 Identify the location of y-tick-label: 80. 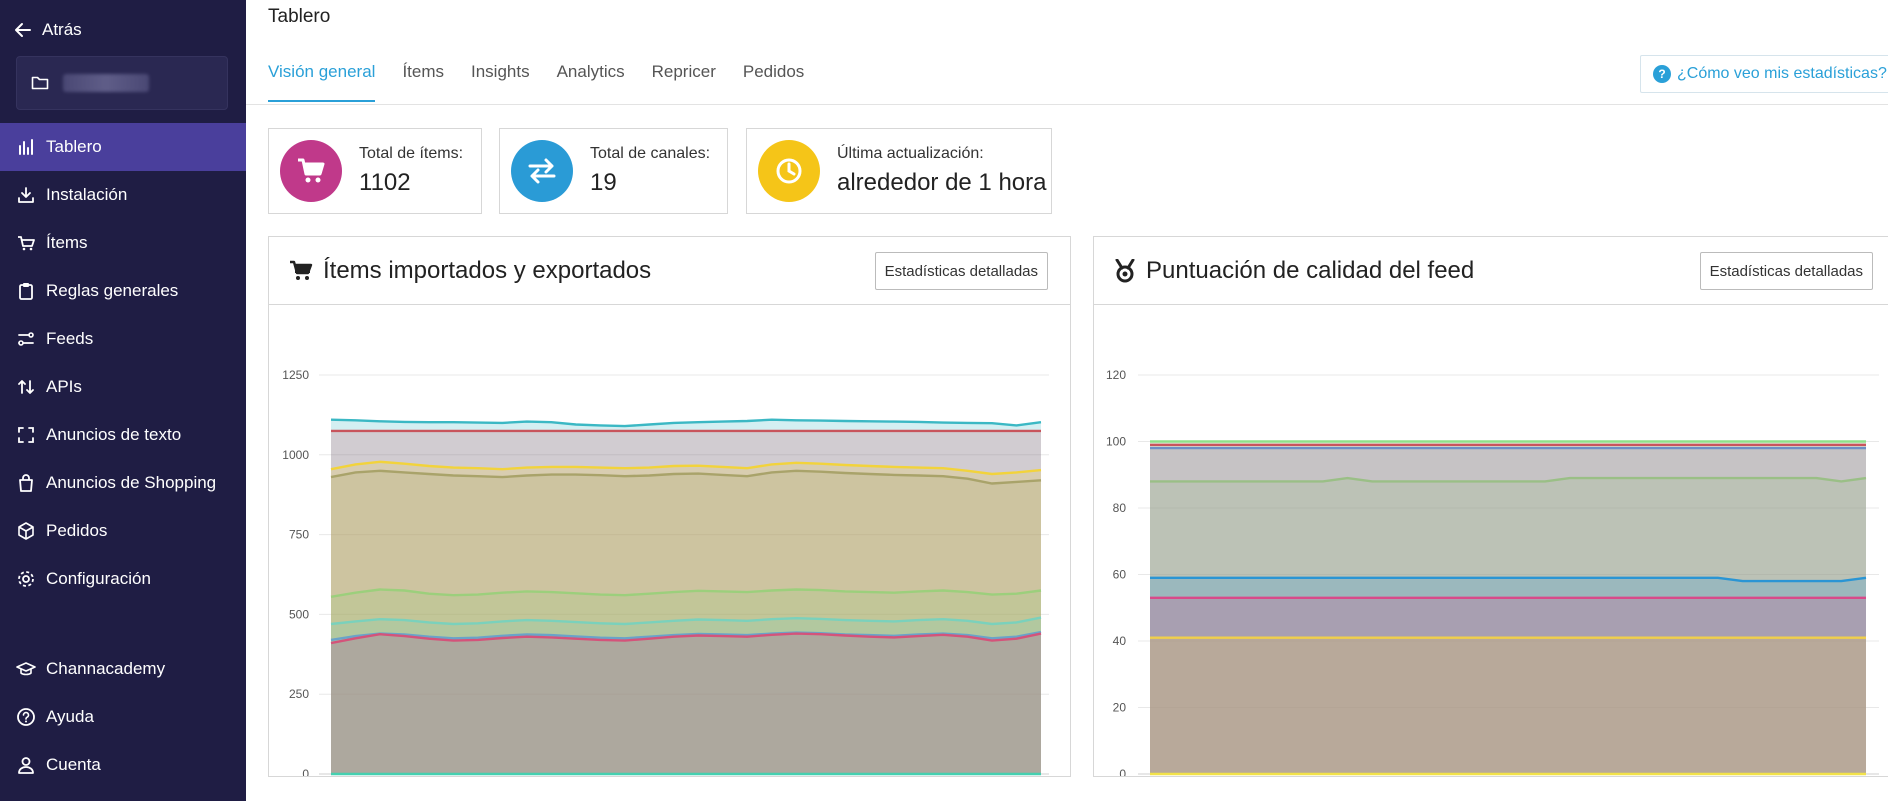
(1120, 508).